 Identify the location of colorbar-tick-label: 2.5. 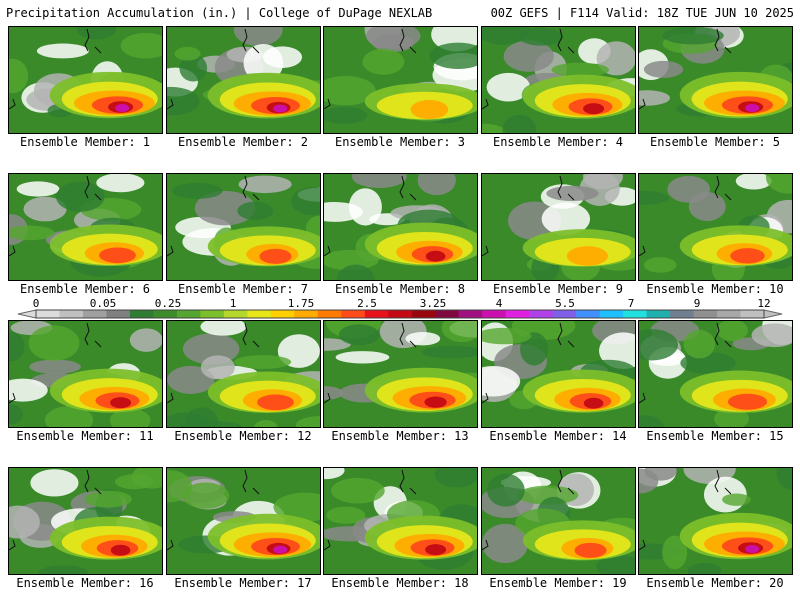
(367, 303).